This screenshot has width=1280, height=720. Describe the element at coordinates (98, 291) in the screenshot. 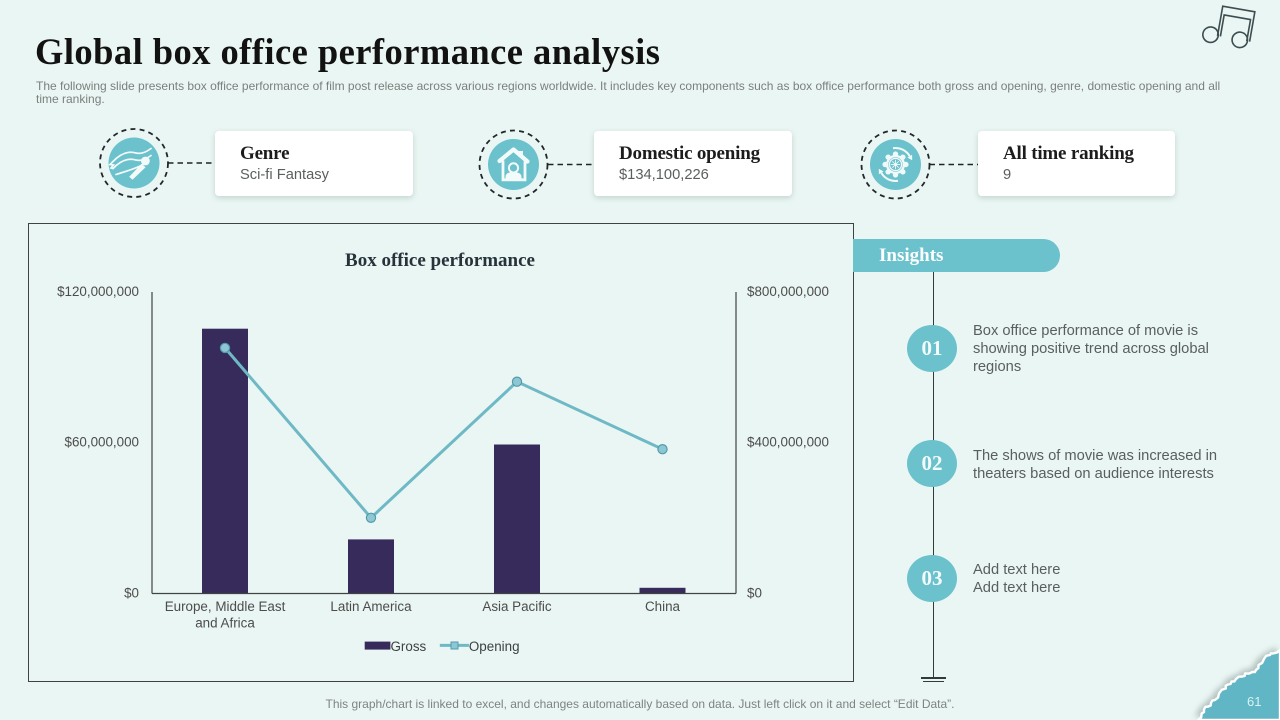

I see `svg-text: $120,000,000` at that location.